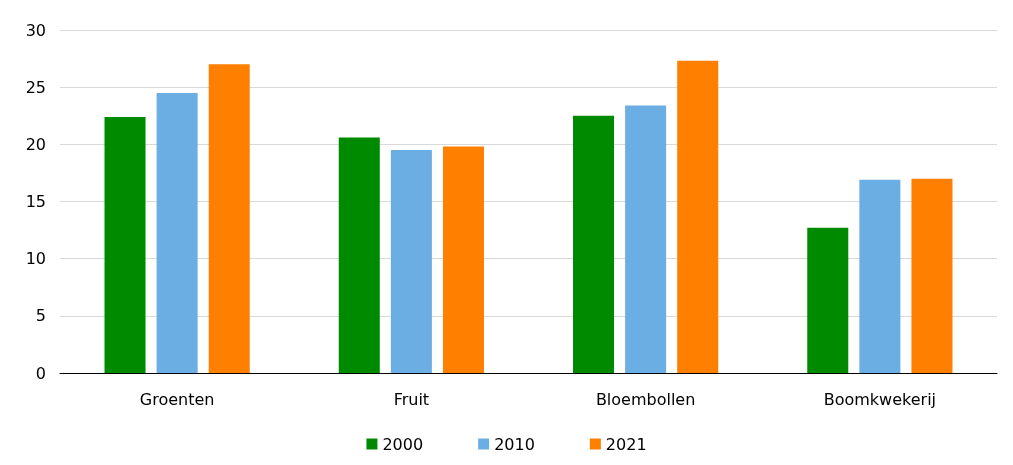 This screenshot has height=465, width=1013. Describe the element at coordinates (626, 444) in the screenshot. I see `legend-label: 2021` at that location.